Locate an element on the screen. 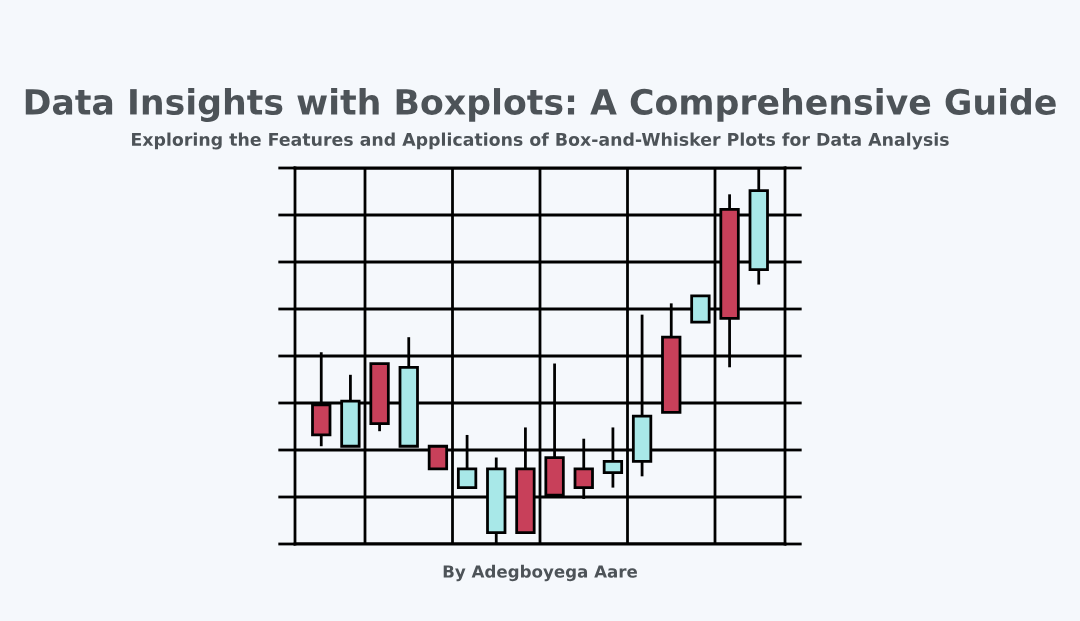 This screenshot has width=1080, height=621. chart-title: Data Insights with Boxplots: A Comprehensive Guide is located at coordinates (540, 105).